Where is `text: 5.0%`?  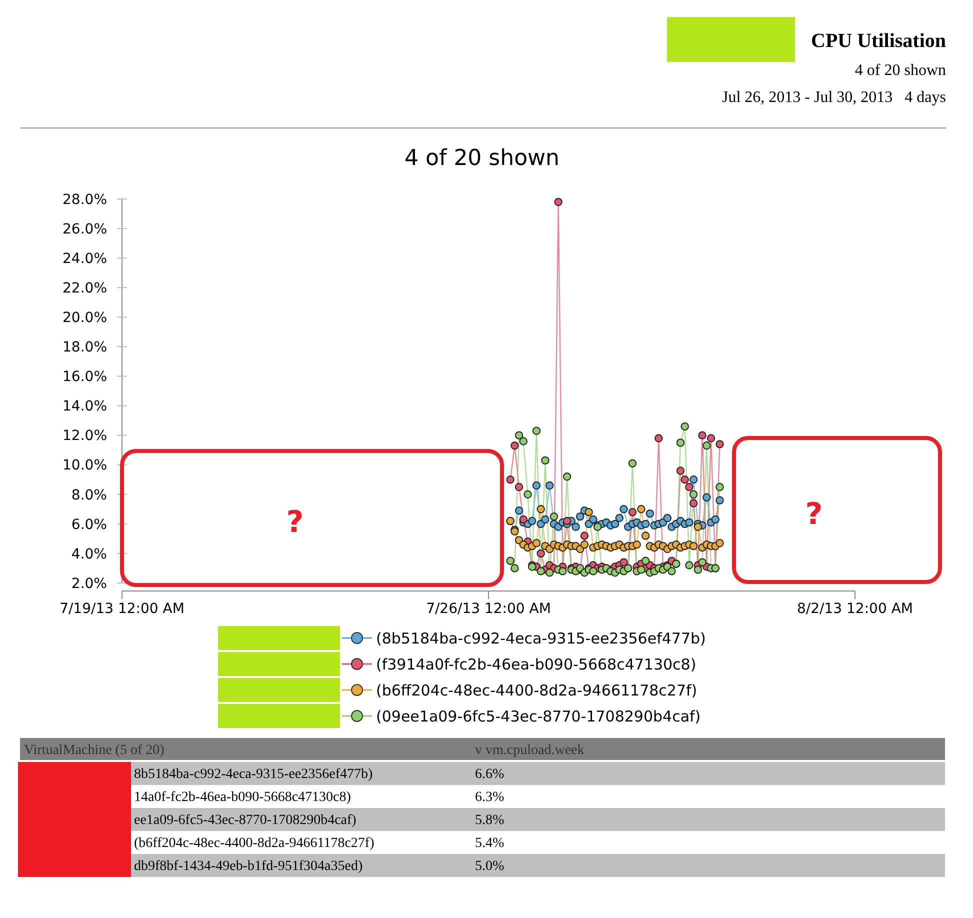 text: 5.0% is located at coordinates (489, 866).